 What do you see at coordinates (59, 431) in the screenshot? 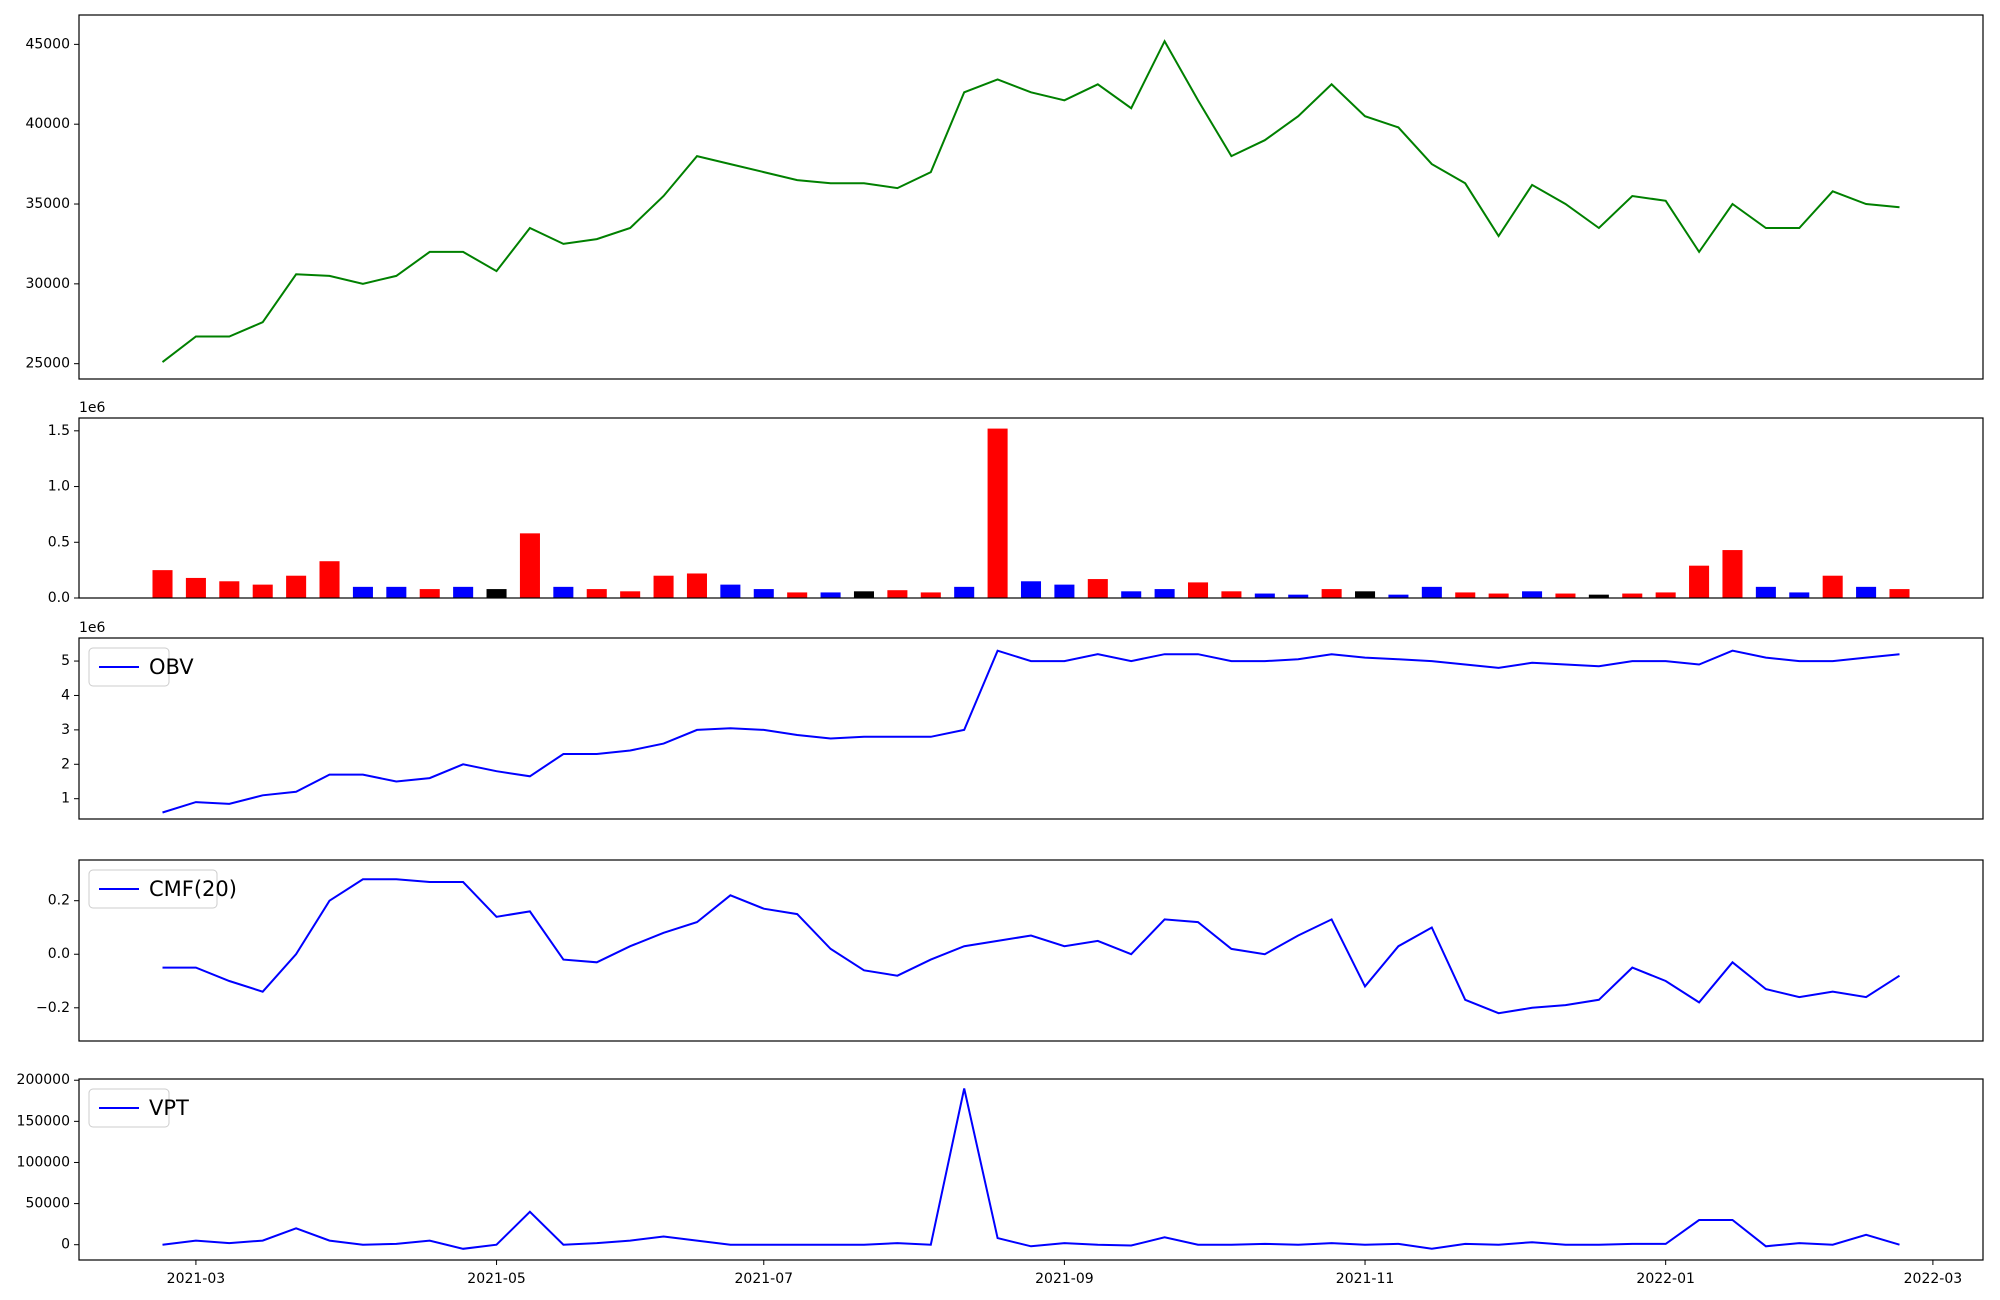
I see `y-tick-label: 1.5` at bounding box center [59, 431].